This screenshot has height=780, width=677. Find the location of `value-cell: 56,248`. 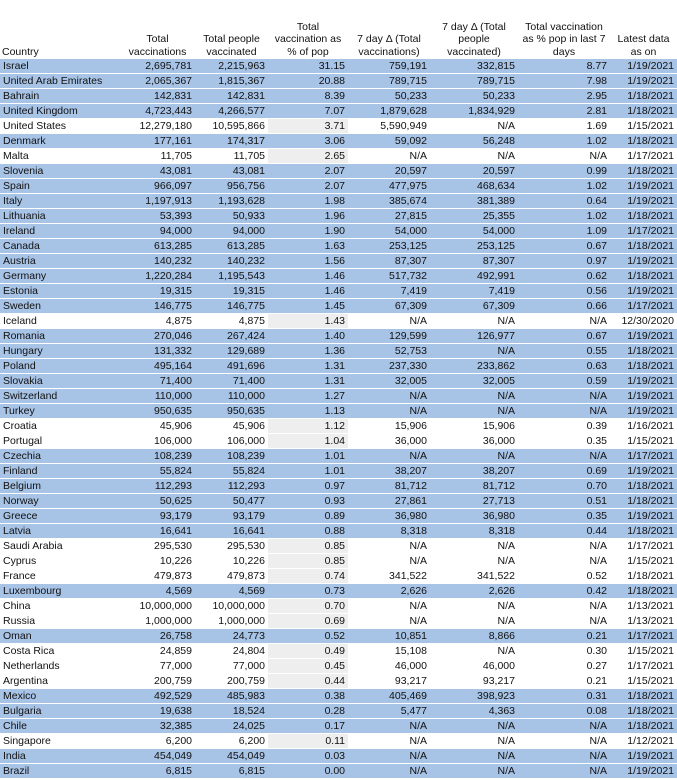

value-cell: 56,248 is located at coordinates (474, 141).